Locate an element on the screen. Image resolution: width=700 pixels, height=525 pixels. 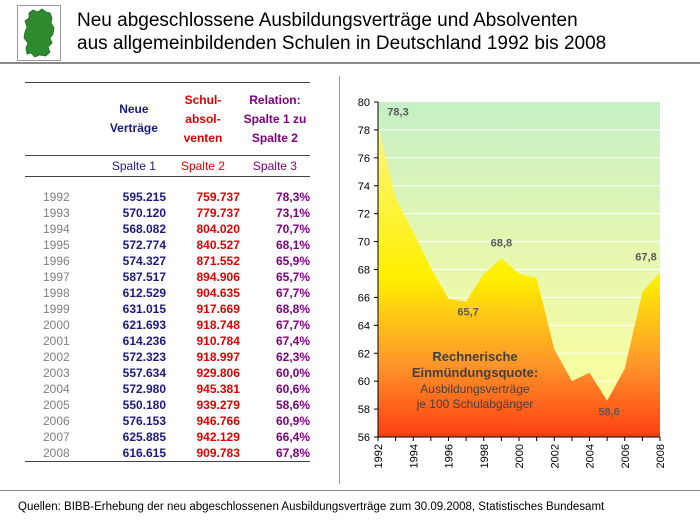
note-title-line: Einmündungsquote: is located at coordinates (475, 372).